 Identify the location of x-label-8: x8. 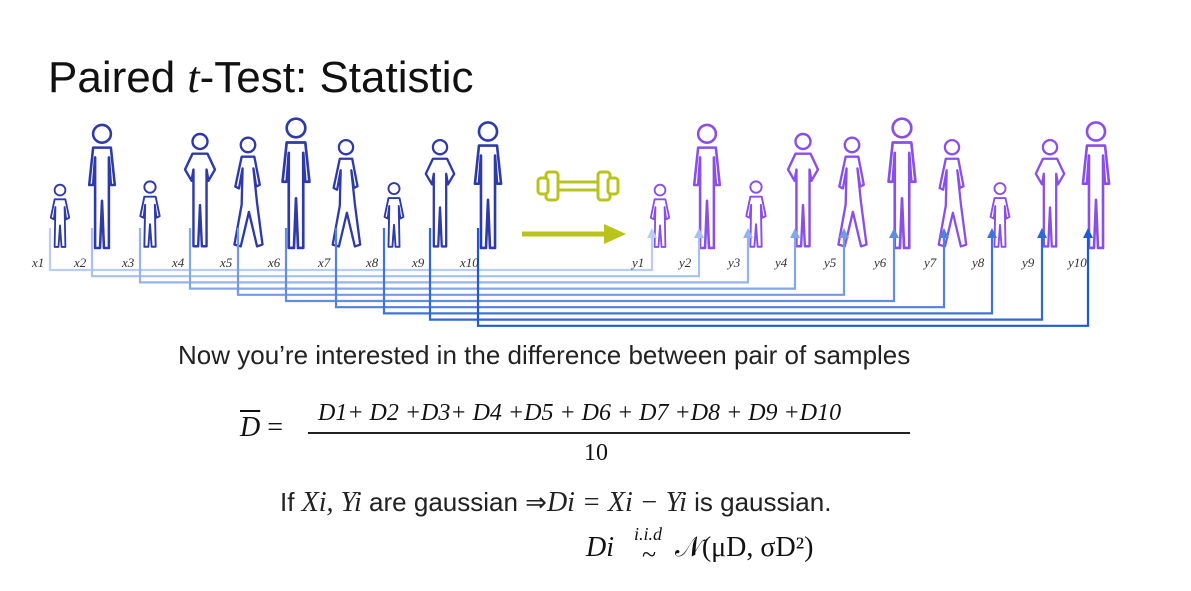
(372, 262).